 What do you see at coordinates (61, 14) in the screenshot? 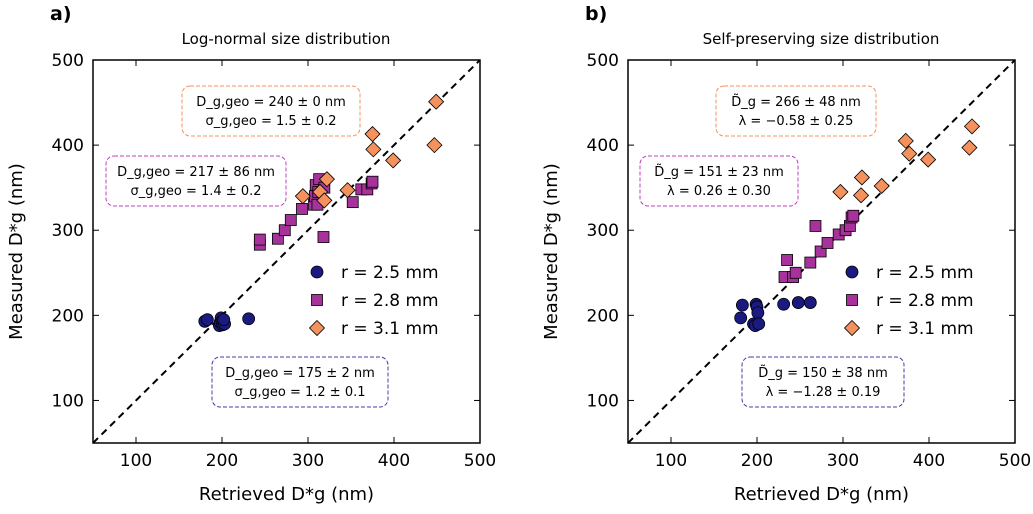
I see `panel-label: a)` at bounding box center [61, 14].